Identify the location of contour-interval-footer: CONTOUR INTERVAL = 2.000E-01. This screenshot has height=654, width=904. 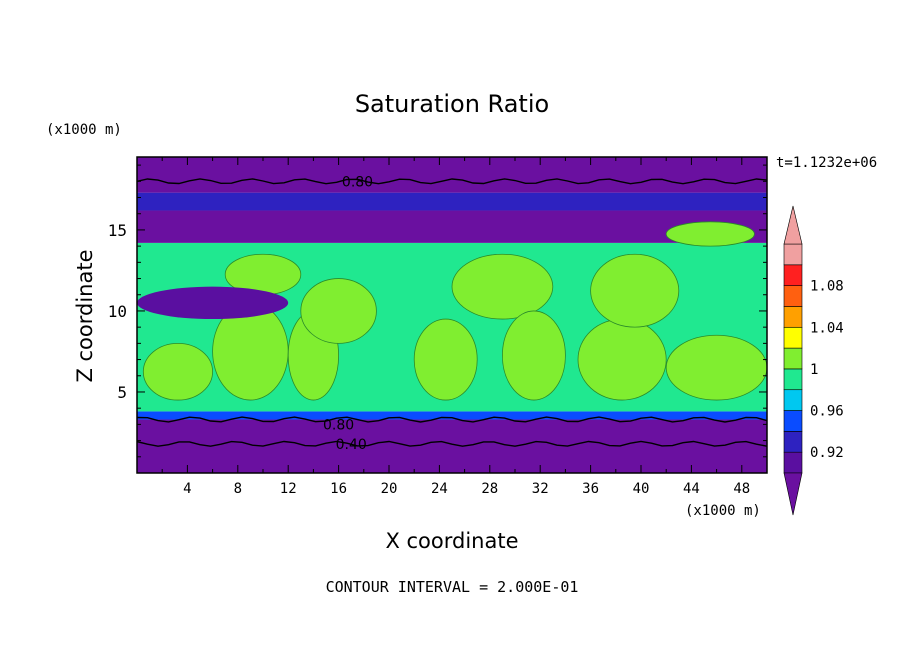
(452, 587).